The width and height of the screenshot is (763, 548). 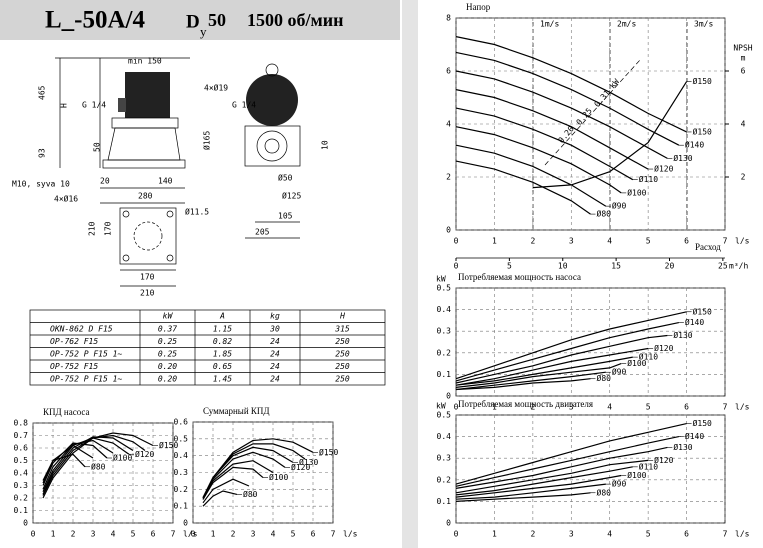 What do you see at coordinates (272, 100) in the screenshot?
I see `motor-front` at bounding box center [272, 100].